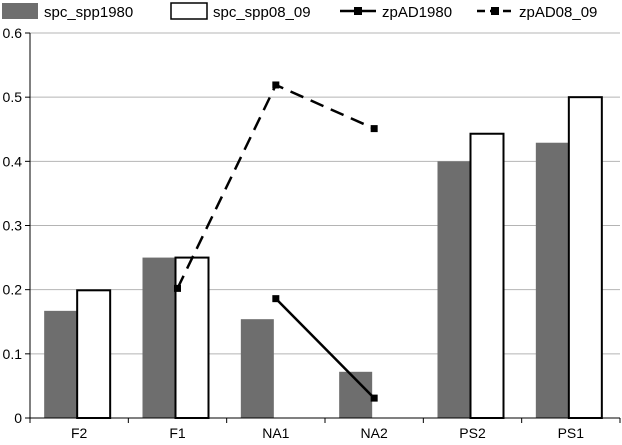 This screenshot has width=622, height=445. Describe the element at coordinates (13, 97) in the screenshot. I see `y-tick-label: 0.5` at that location.